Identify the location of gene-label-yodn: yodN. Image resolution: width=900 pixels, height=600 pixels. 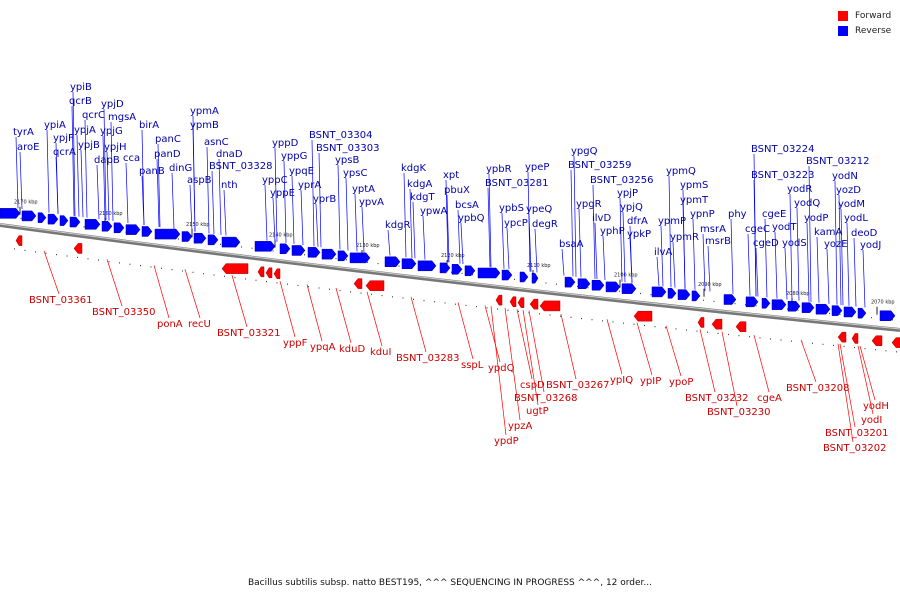
(845, 176).